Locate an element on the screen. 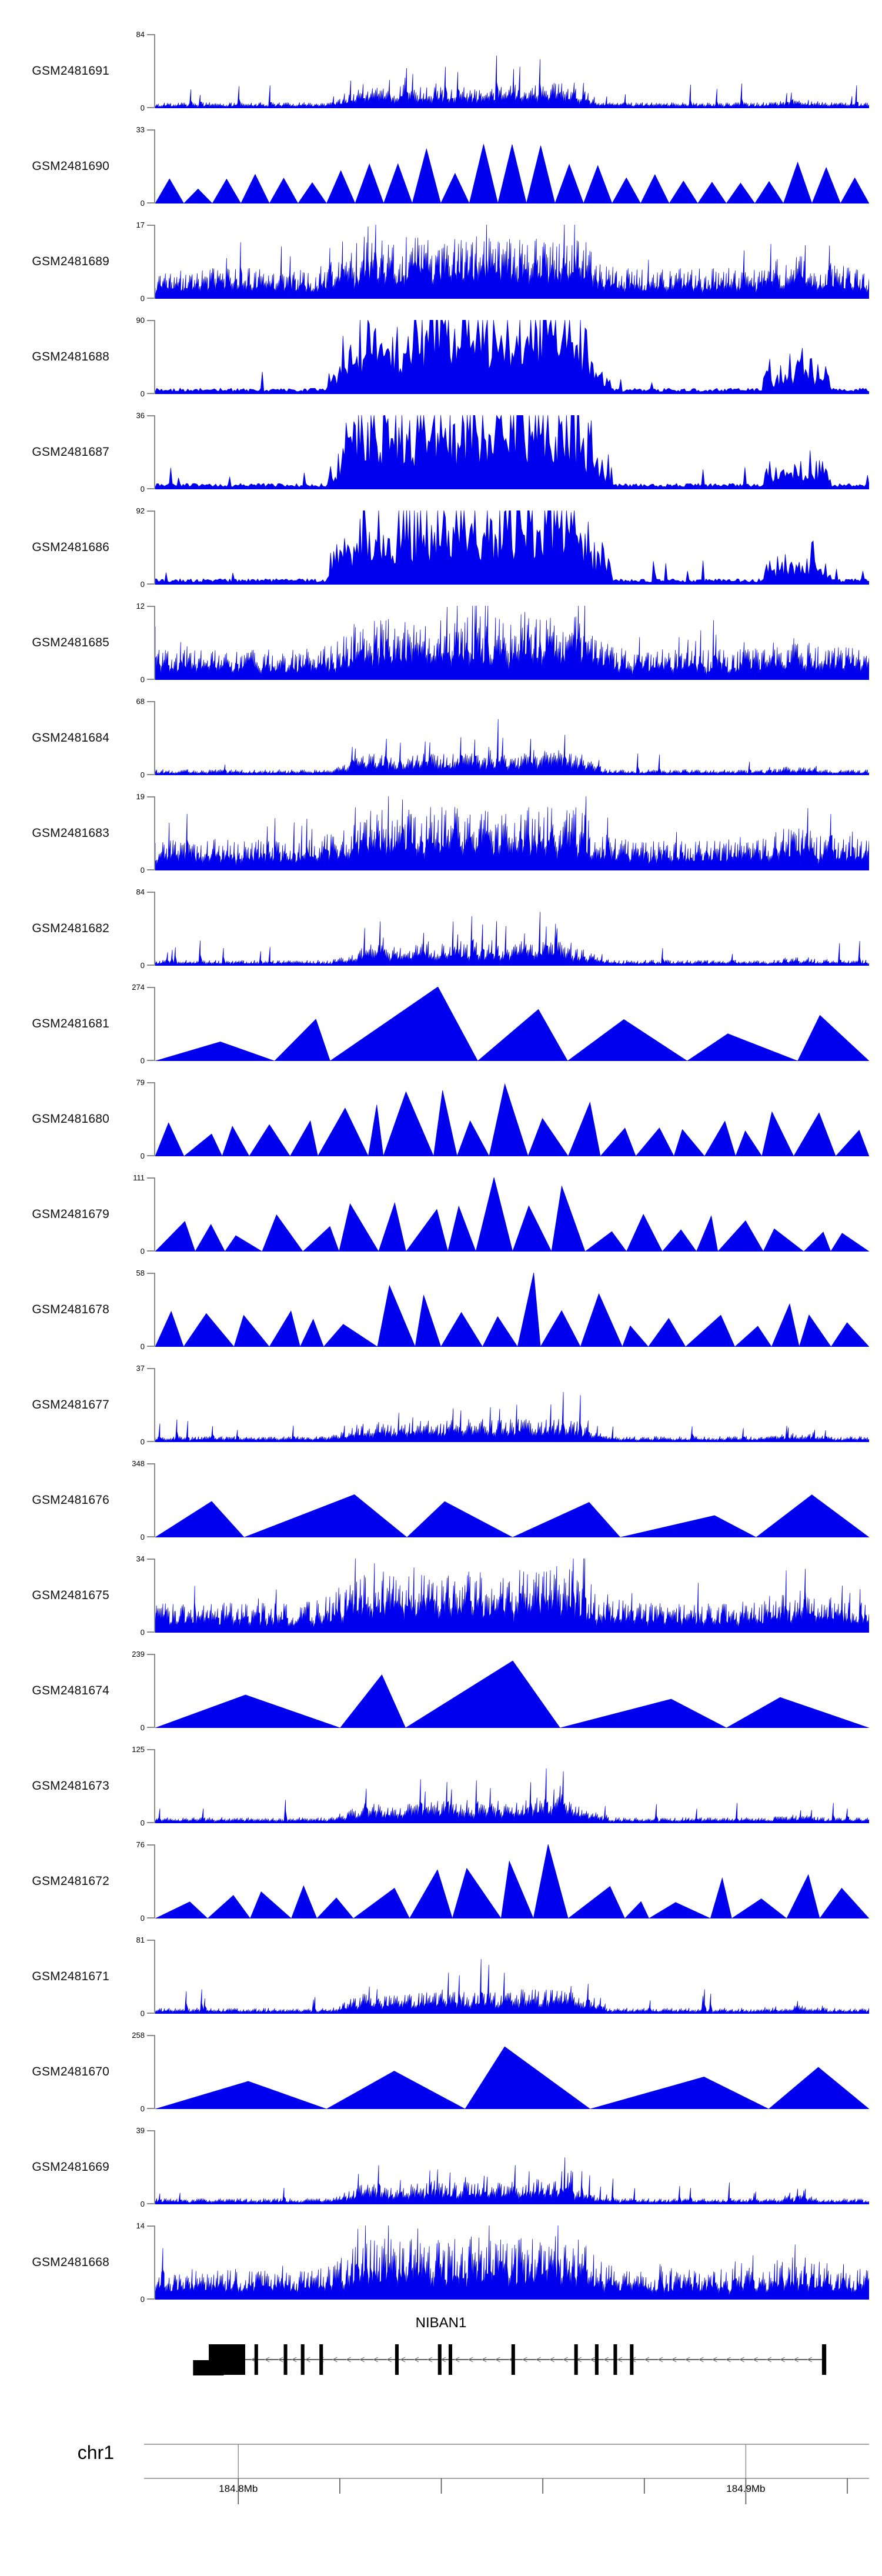 The height and width of the screenshot is (2576, 882). gene-name-label: NIBAN1 is located at coordinates (441, 2323).